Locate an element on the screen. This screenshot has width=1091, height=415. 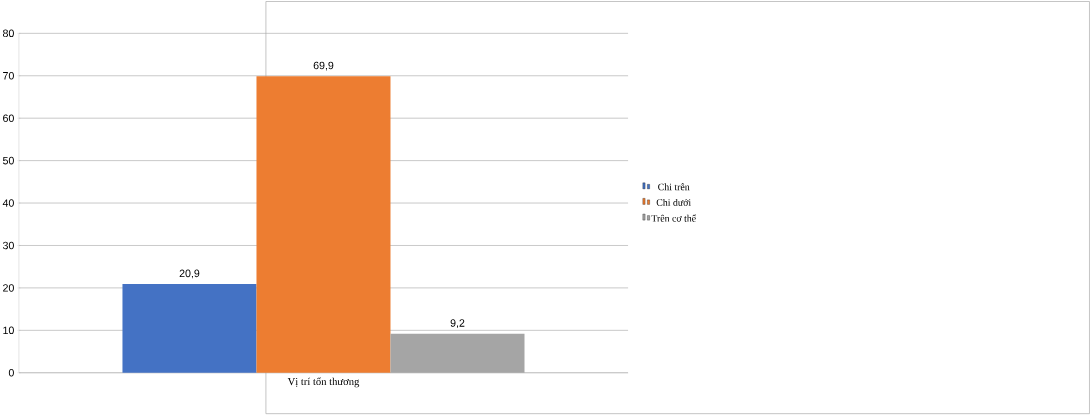
y-tick-label: 70 is located at coordinates (8, 75).